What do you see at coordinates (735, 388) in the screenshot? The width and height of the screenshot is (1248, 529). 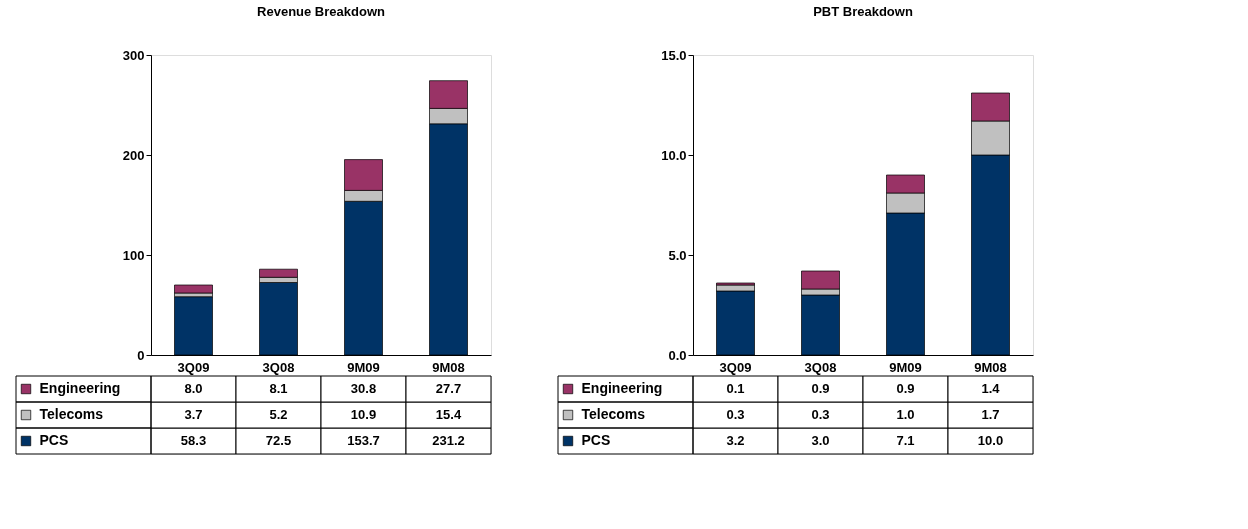 I see `data-label: 0.1` at bounding box center [735, 388].